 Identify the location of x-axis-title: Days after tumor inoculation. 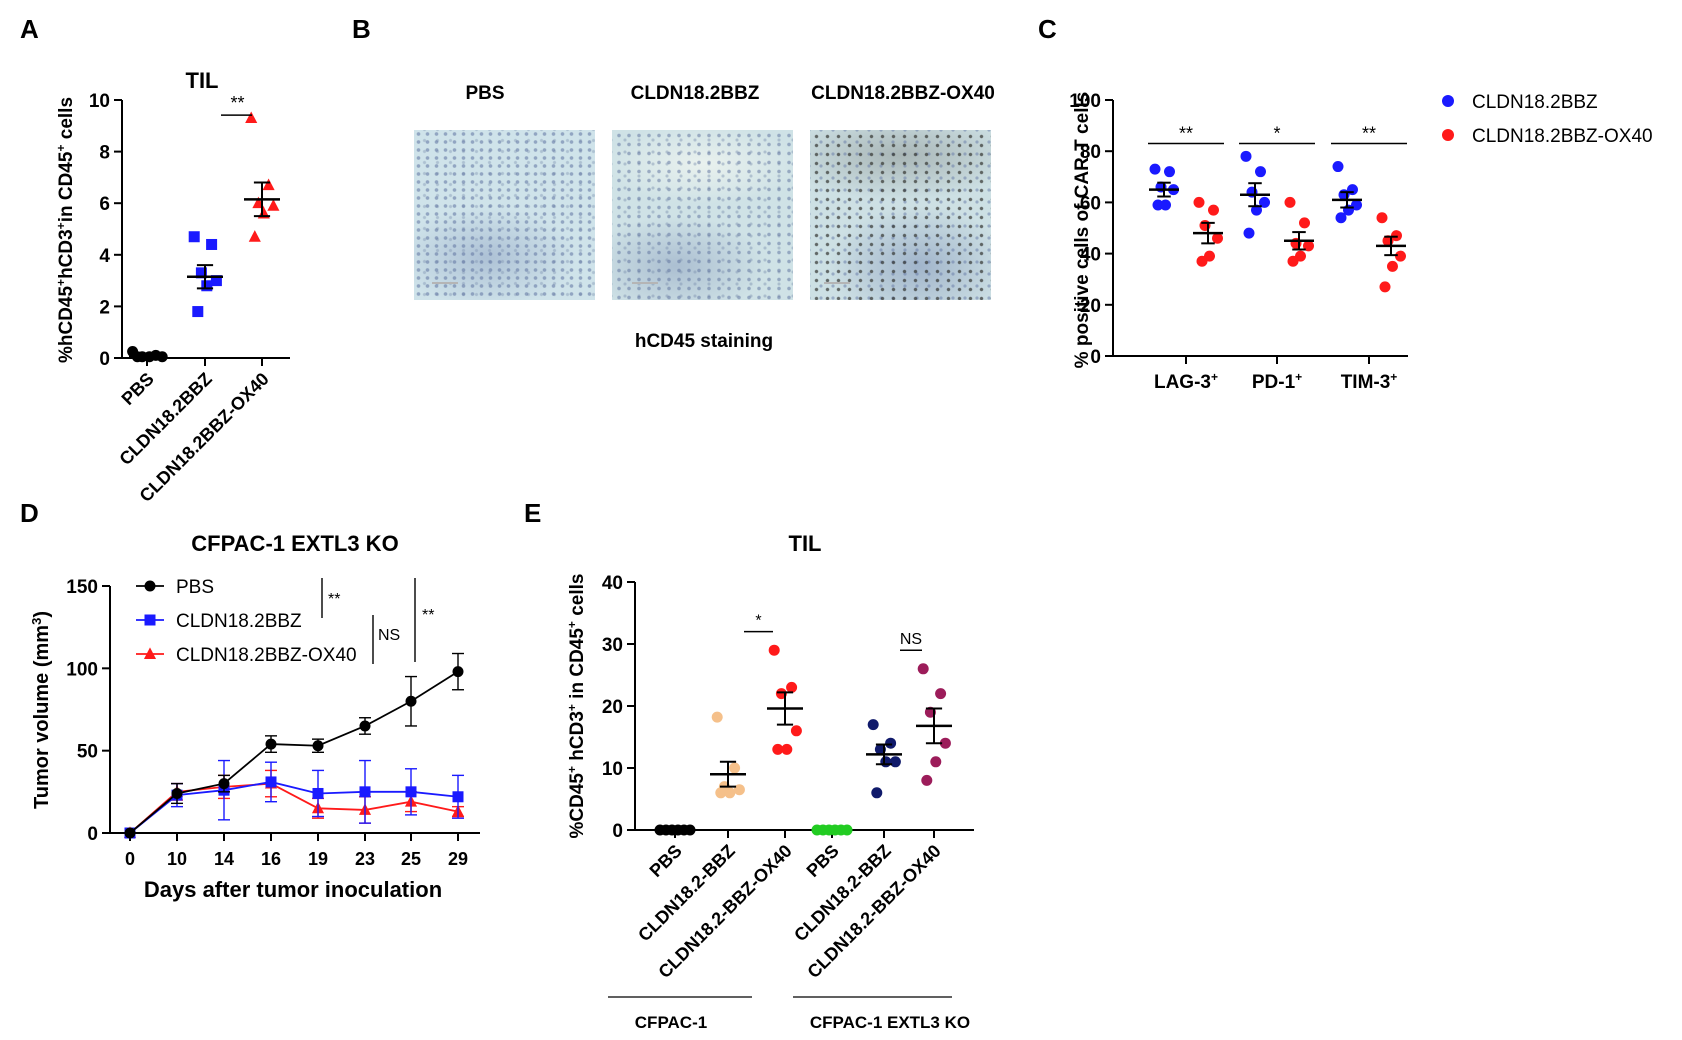
(293, 889).